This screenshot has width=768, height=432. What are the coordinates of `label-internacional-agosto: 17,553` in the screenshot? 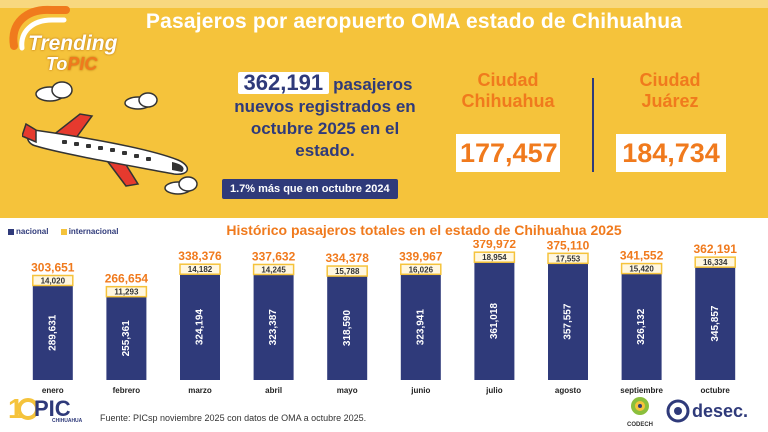 It's located at (568, 258).